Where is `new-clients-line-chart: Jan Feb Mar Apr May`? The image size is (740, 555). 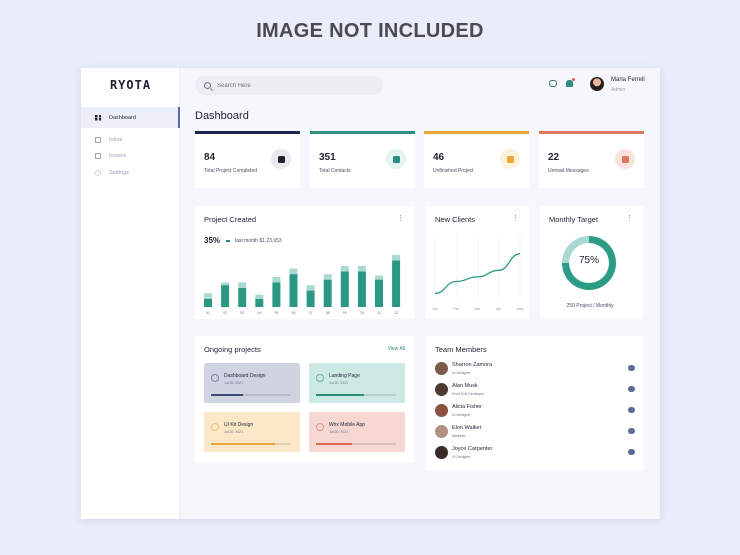 new-clients-line-chart: Jan Feb Mar Apr May is located at coordinates (478, 272).